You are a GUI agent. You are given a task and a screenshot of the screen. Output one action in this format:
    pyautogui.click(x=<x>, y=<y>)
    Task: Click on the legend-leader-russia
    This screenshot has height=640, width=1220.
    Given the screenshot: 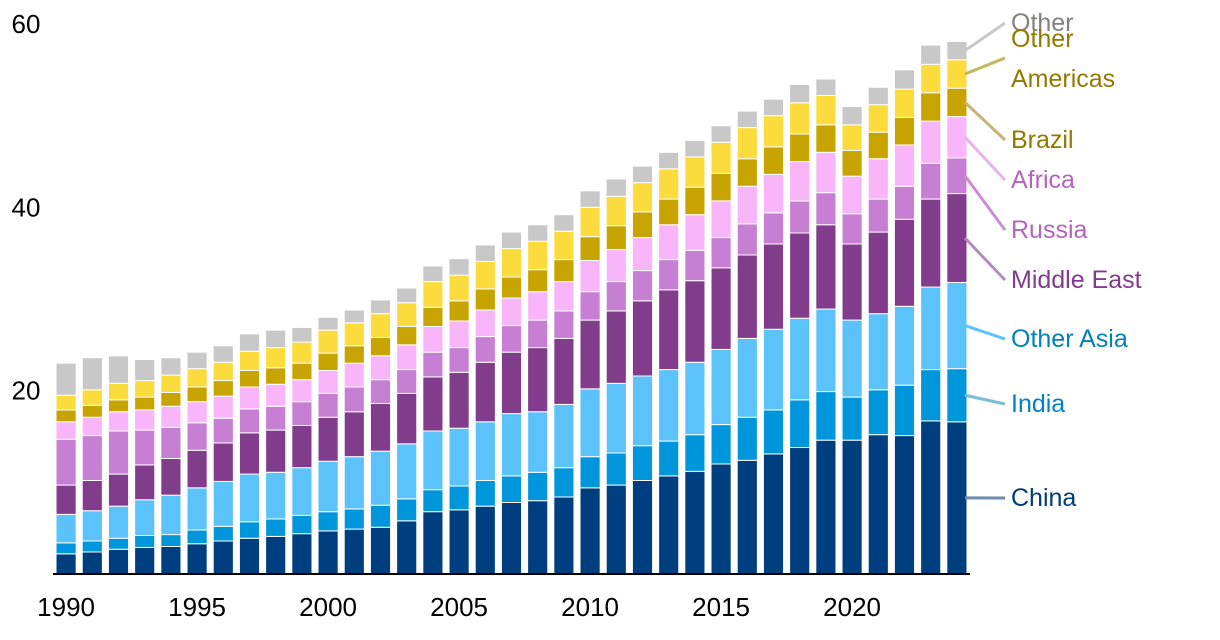 What is the action you would take?
    pyautogui.click(x=985, y=202)
    